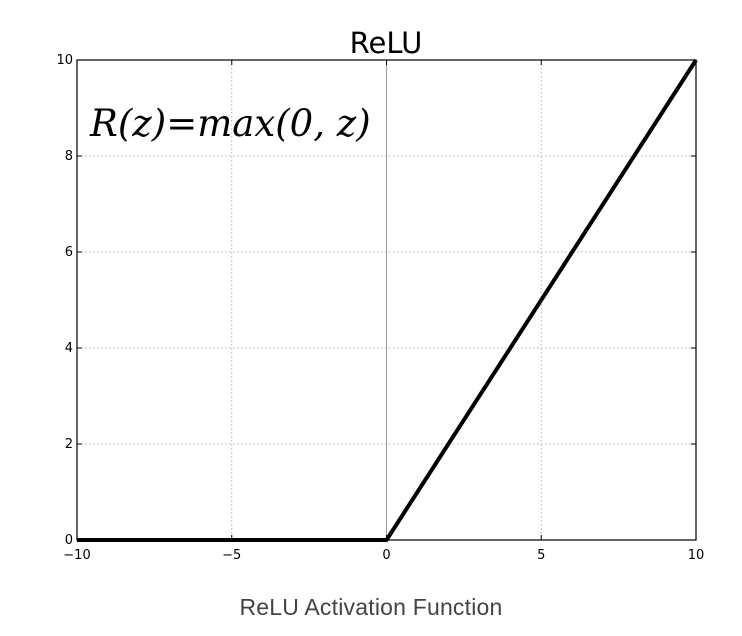 The width and height of the screenshot is (742, 636). What do you see at coordinates (541, 555) in the screenshot?
I see `x-tick-label: 5` at bounding box center [541, 555].